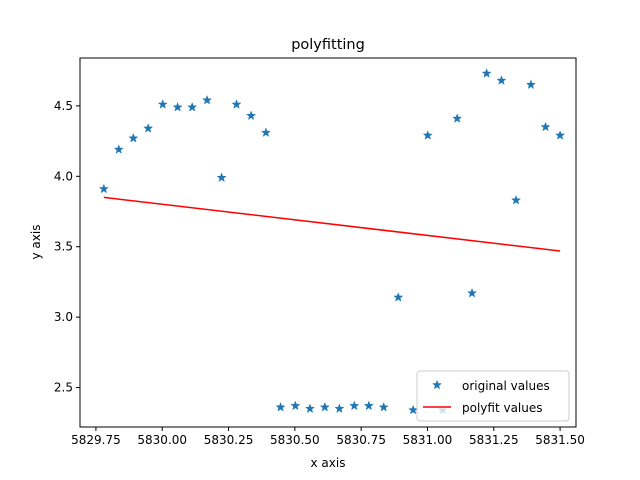 This screenshot has width=640, height=480. Describe the element at coordinates (63, 388) in the screenshot. I see `y-tick-label: 2.5` at that location.